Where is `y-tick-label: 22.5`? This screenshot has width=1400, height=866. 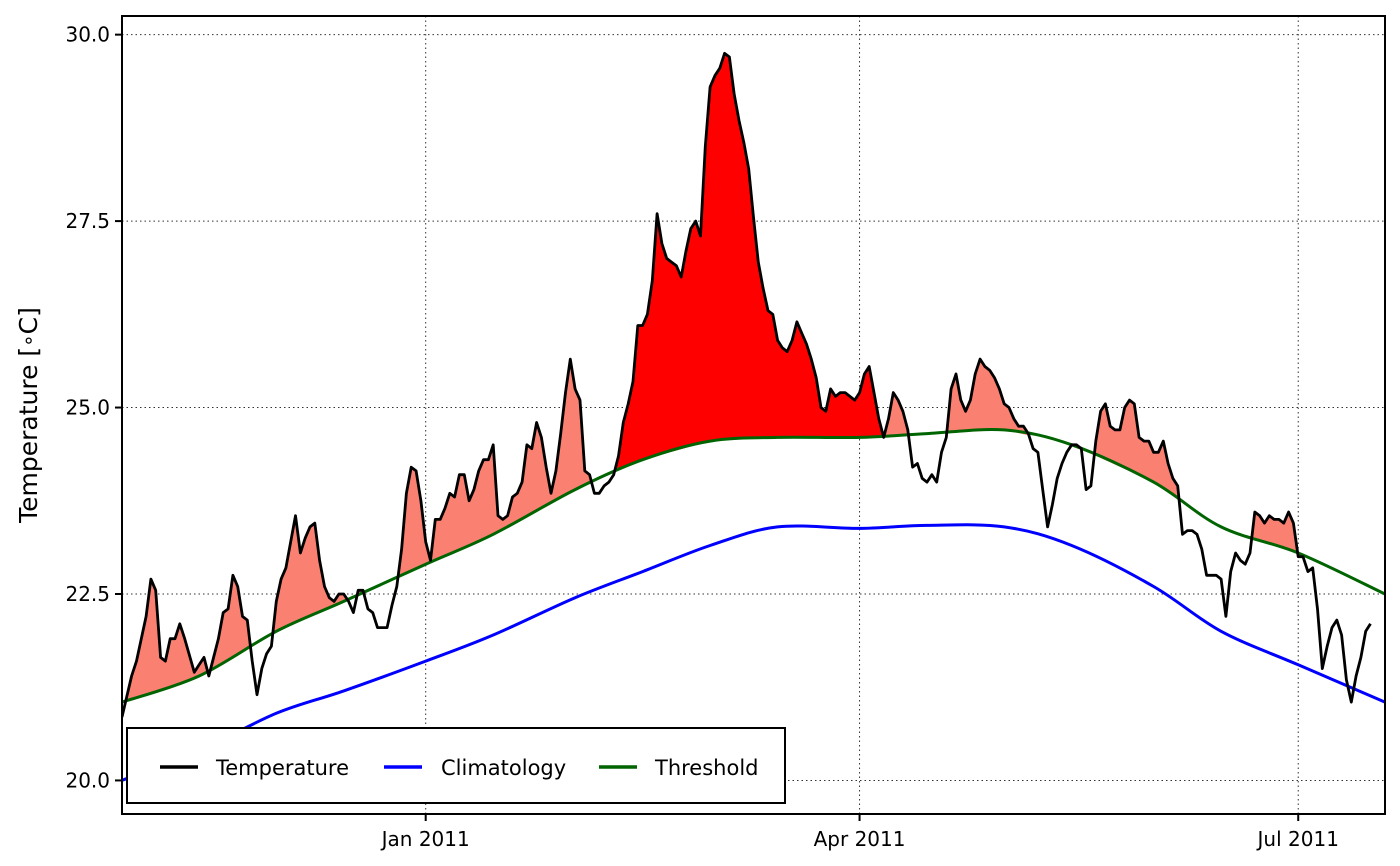
y-tick-label: 22.5 is located at coordinates (87, 594).